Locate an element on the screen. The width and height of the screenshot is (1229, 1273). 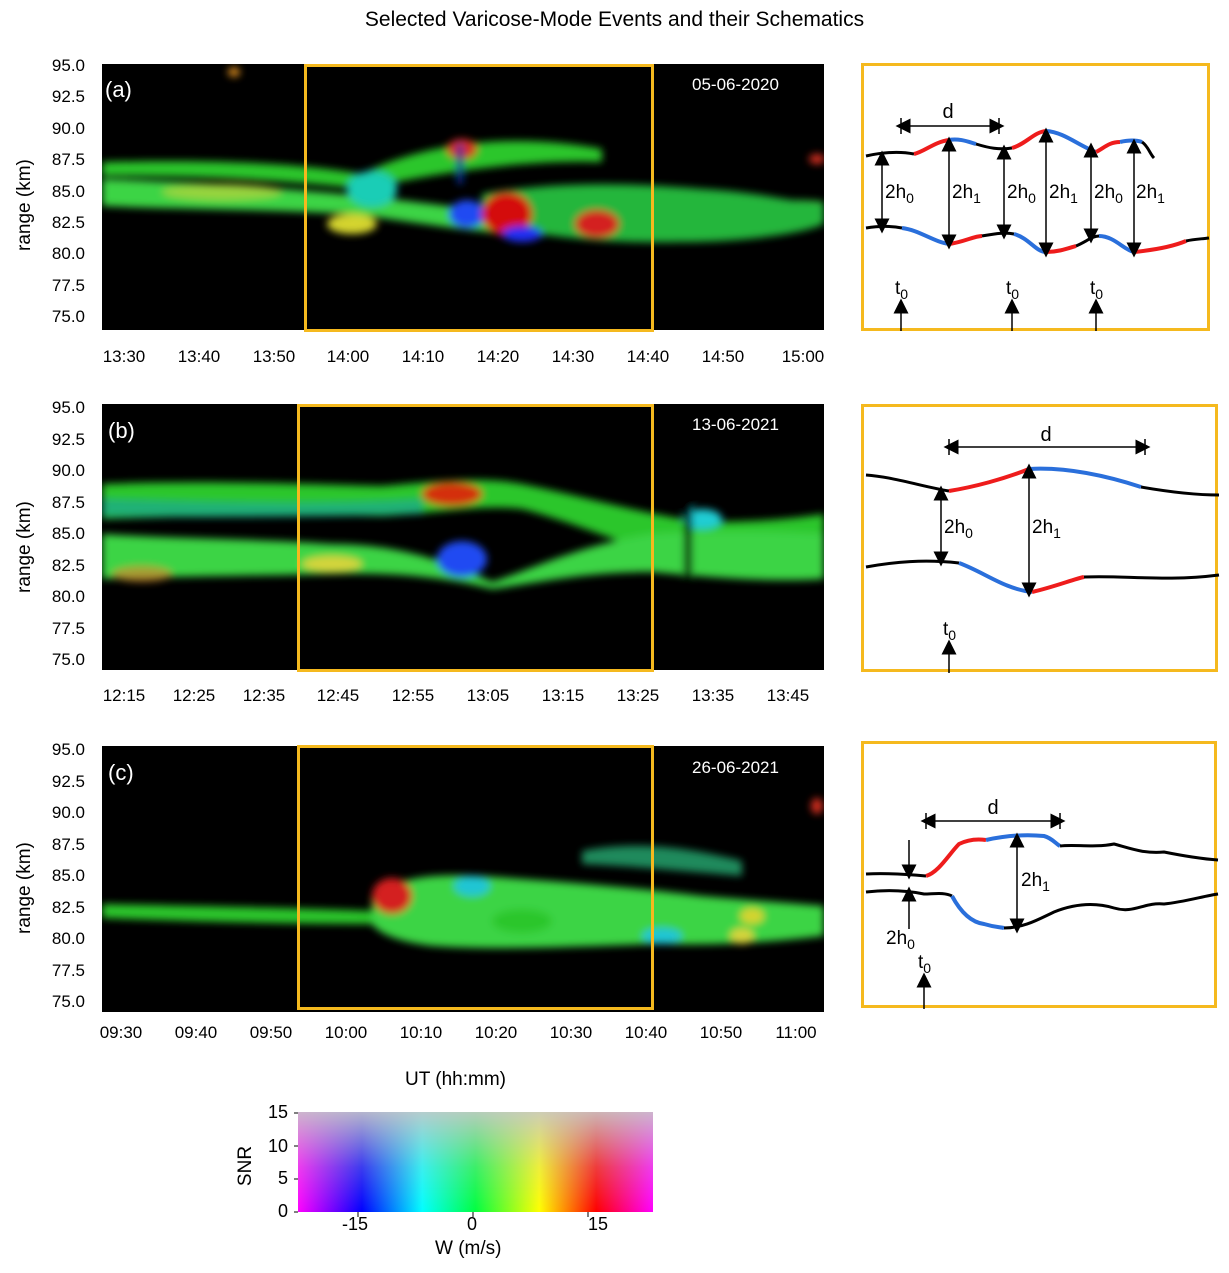
x-tick: 13:35 is located at coordinates (713, 695).